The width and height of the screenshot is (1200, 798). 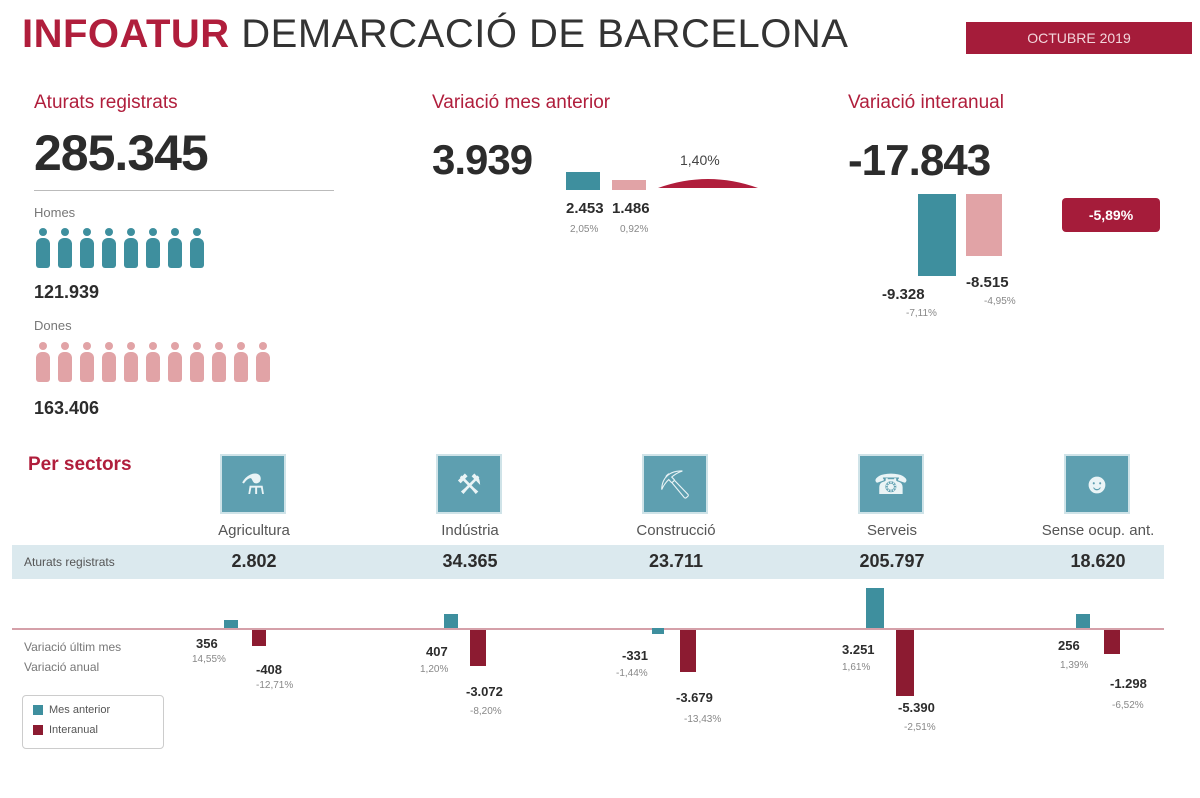 I want to click on sector-name-services: Serveis, so click(x=892, y=530).